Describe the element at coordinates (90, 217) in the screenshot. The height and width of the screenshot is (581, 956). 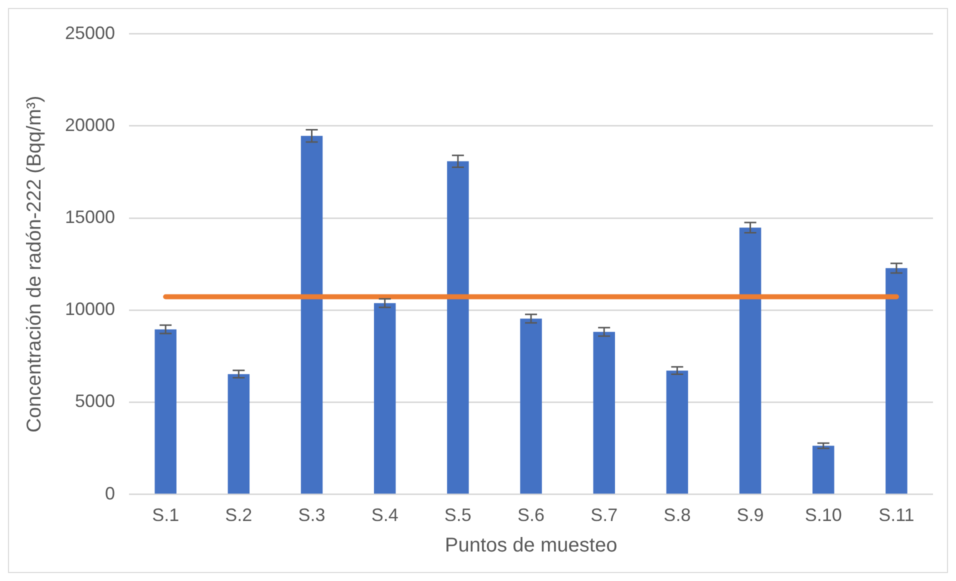
I see `y-tick-label: 15000` at that location.